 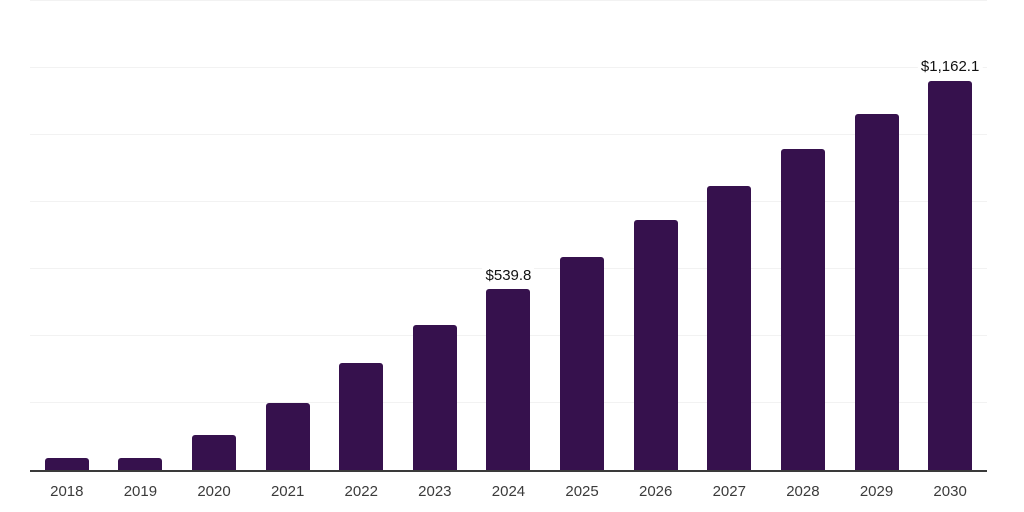 I want to click on x-tick-label-2019: 2019, so click(x=140, y=491).